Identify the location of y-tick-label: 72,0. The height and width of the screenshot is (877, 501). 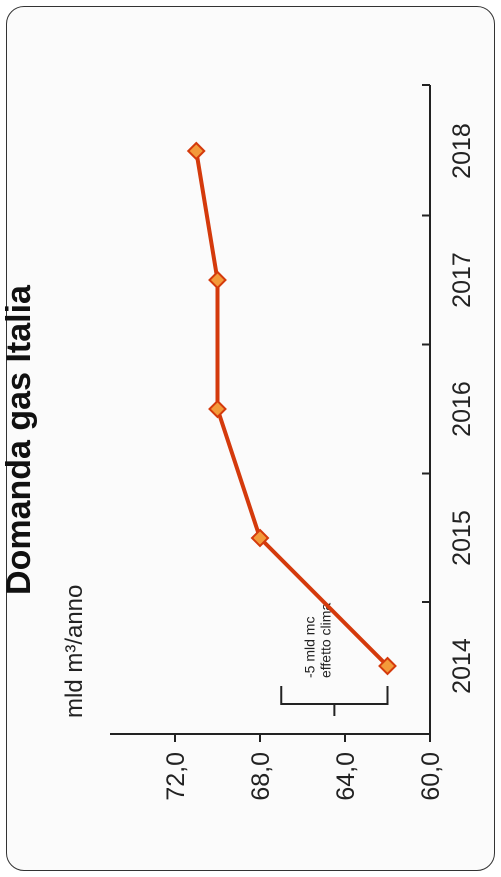
(176, 776).